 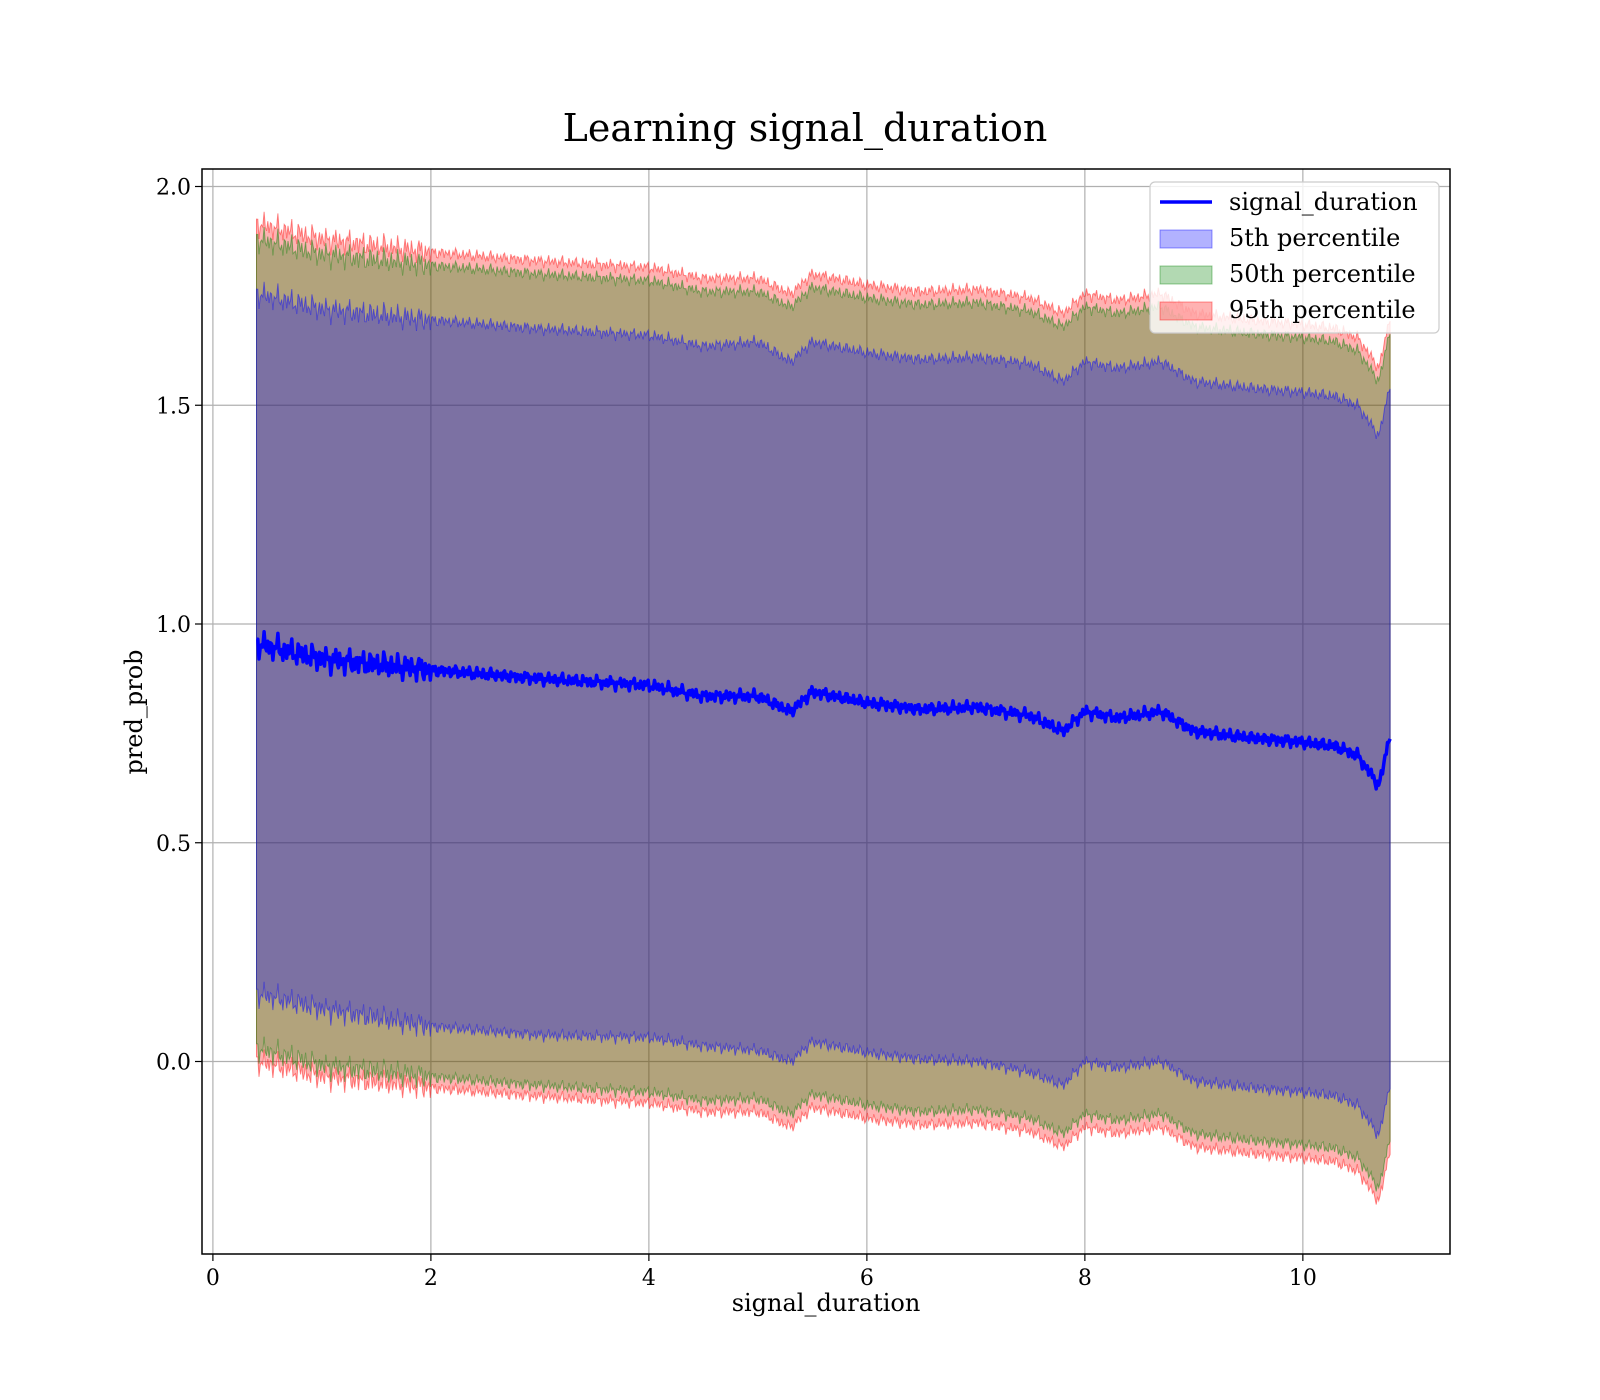 What do you see at coordinates (1085, 1278) in the screenshot?
I see `x-tick-label: 8` at bounding box center [1085, 1278].